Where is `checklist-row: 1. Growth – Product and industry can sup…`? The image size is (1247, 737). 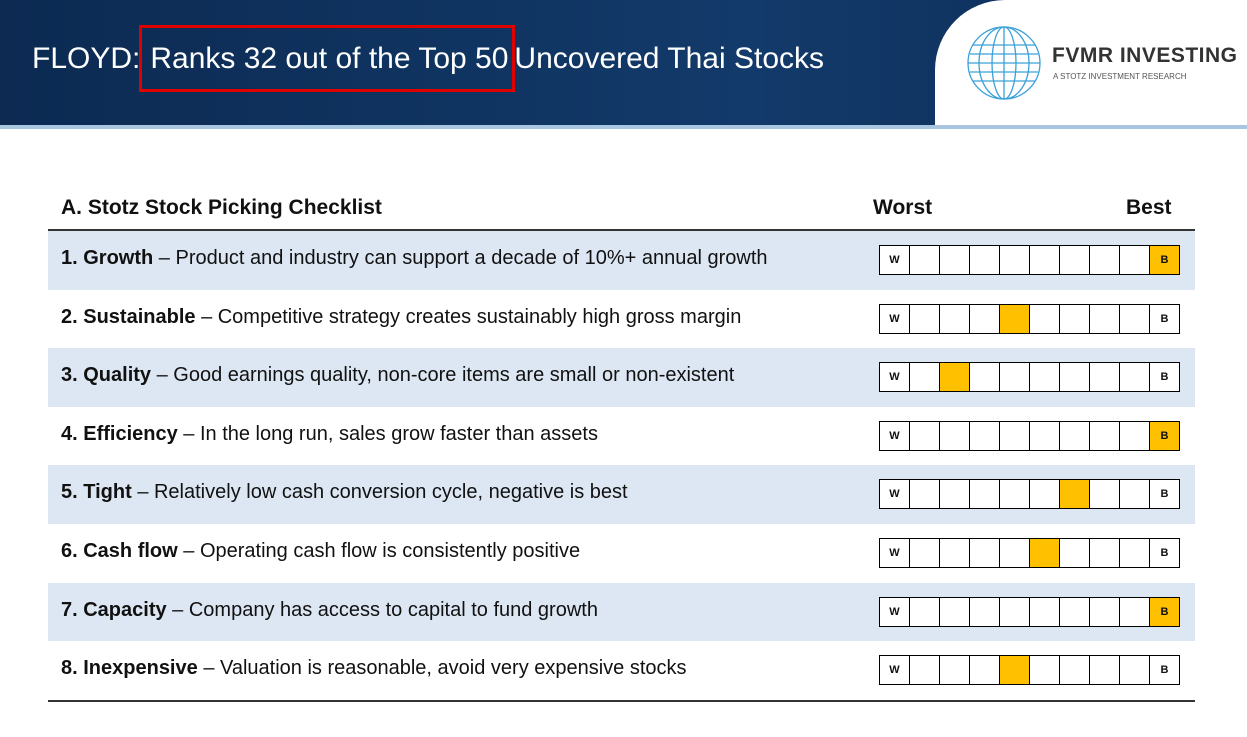
checklist-row: 1. Growth – Product and industry can sup… is located at coordinates (621, 260).